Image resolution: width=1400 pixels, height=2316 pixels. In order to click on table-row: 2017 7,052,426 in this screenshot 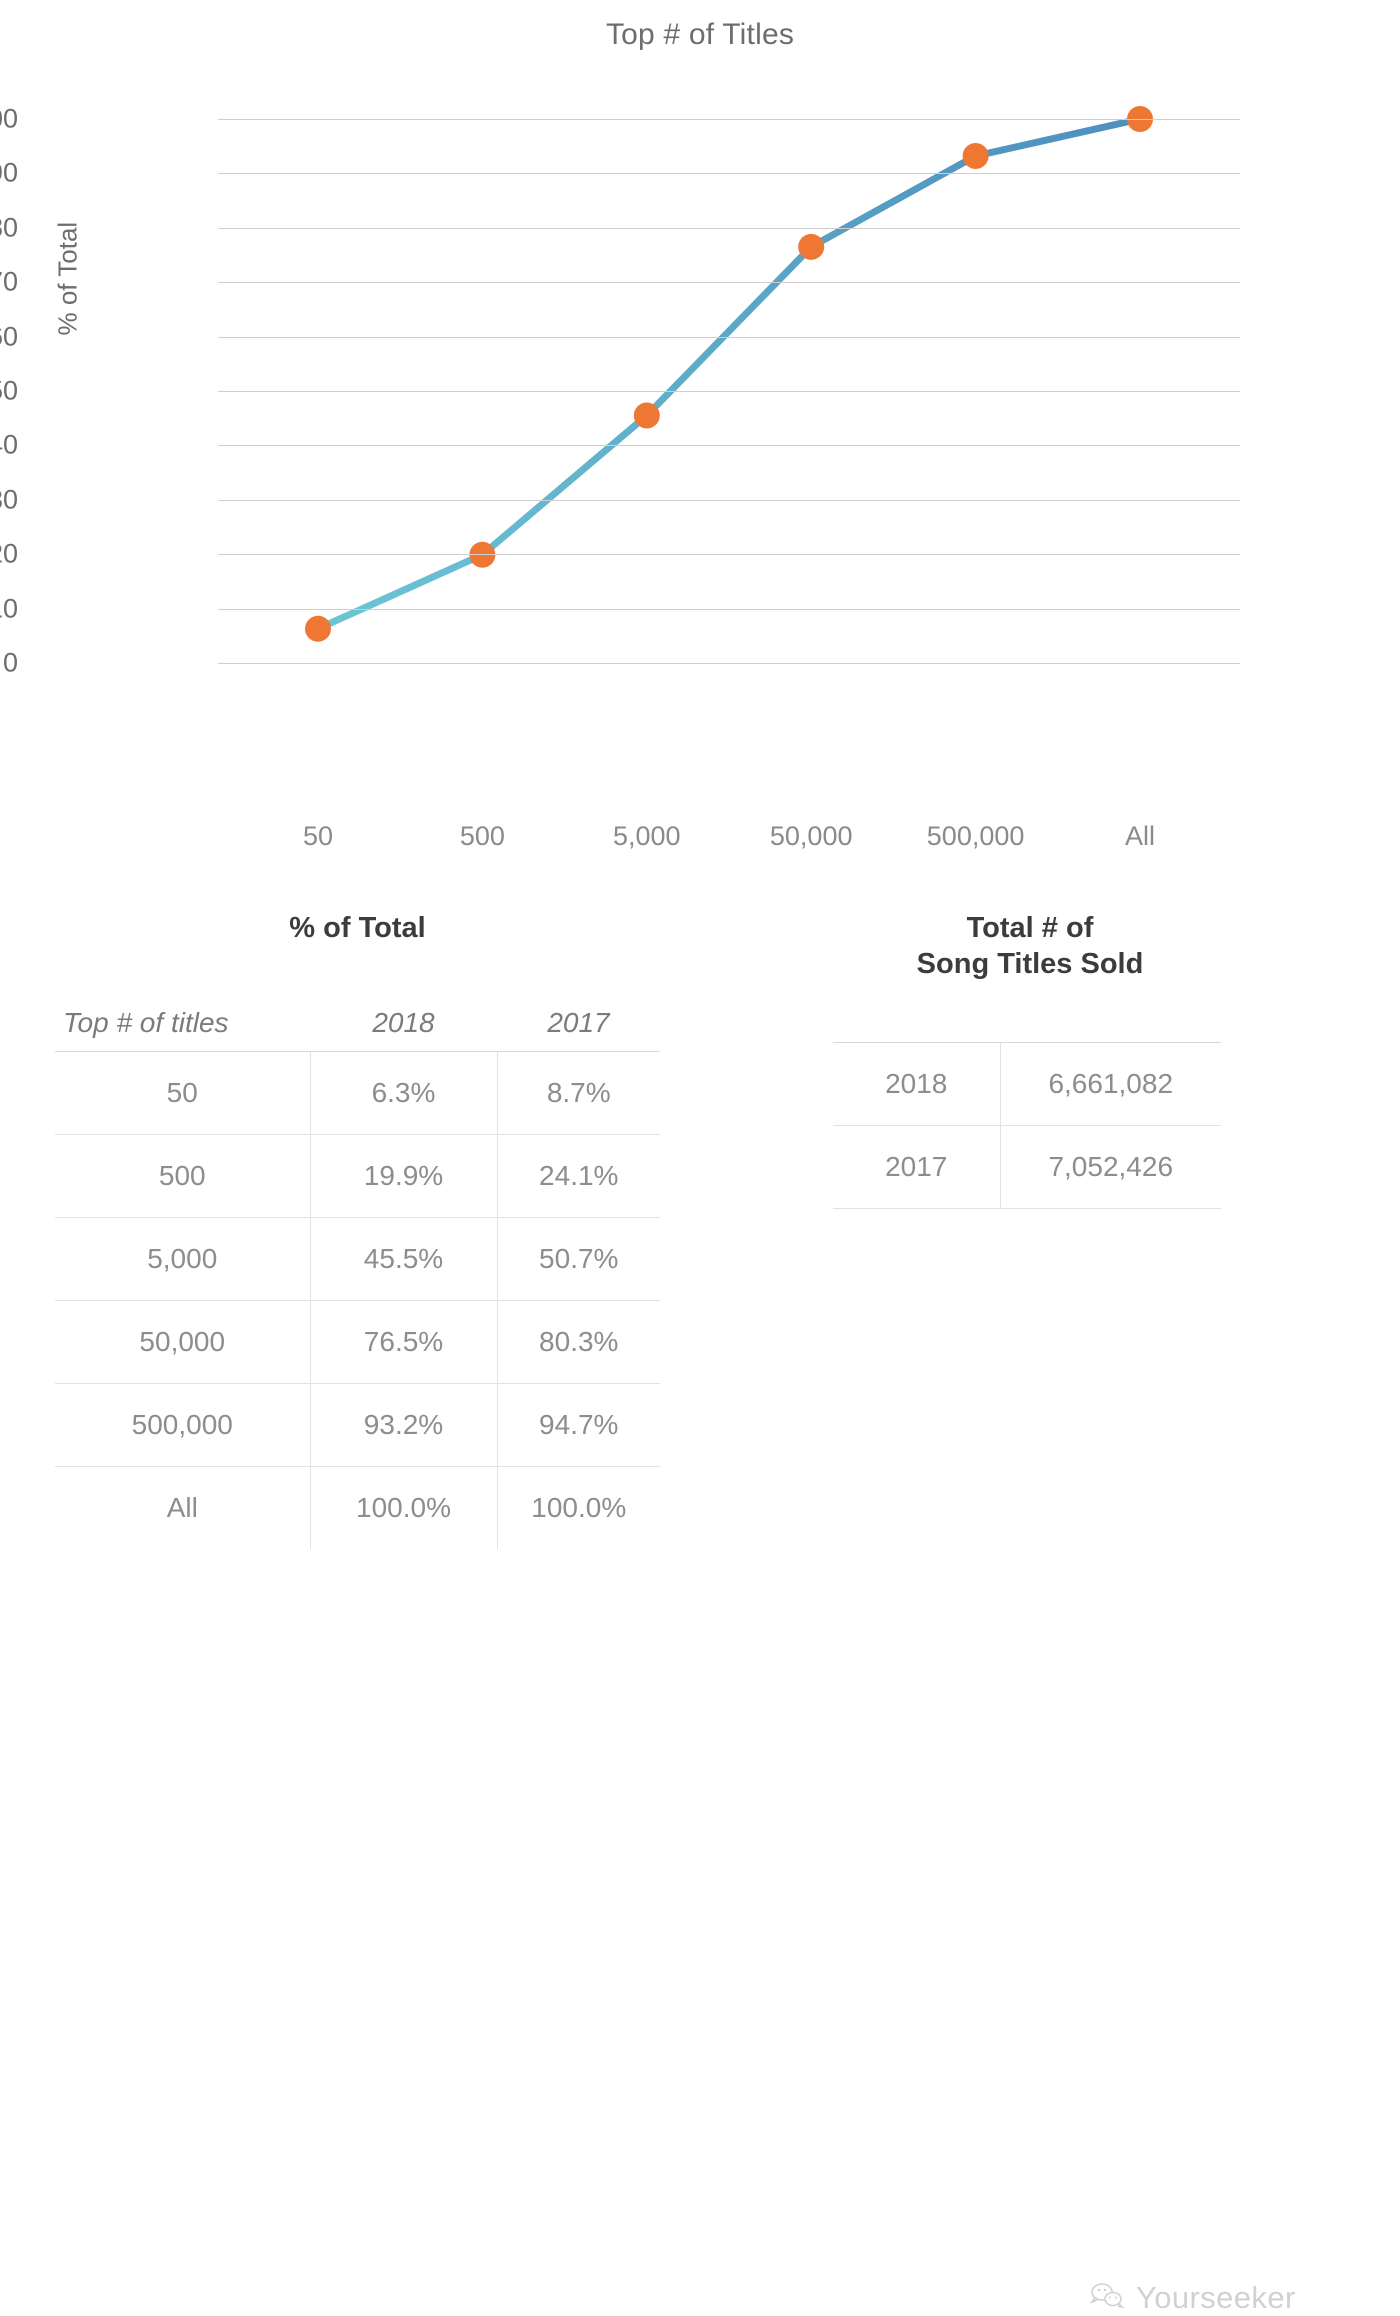, I will do `click(1027, 1167)`.